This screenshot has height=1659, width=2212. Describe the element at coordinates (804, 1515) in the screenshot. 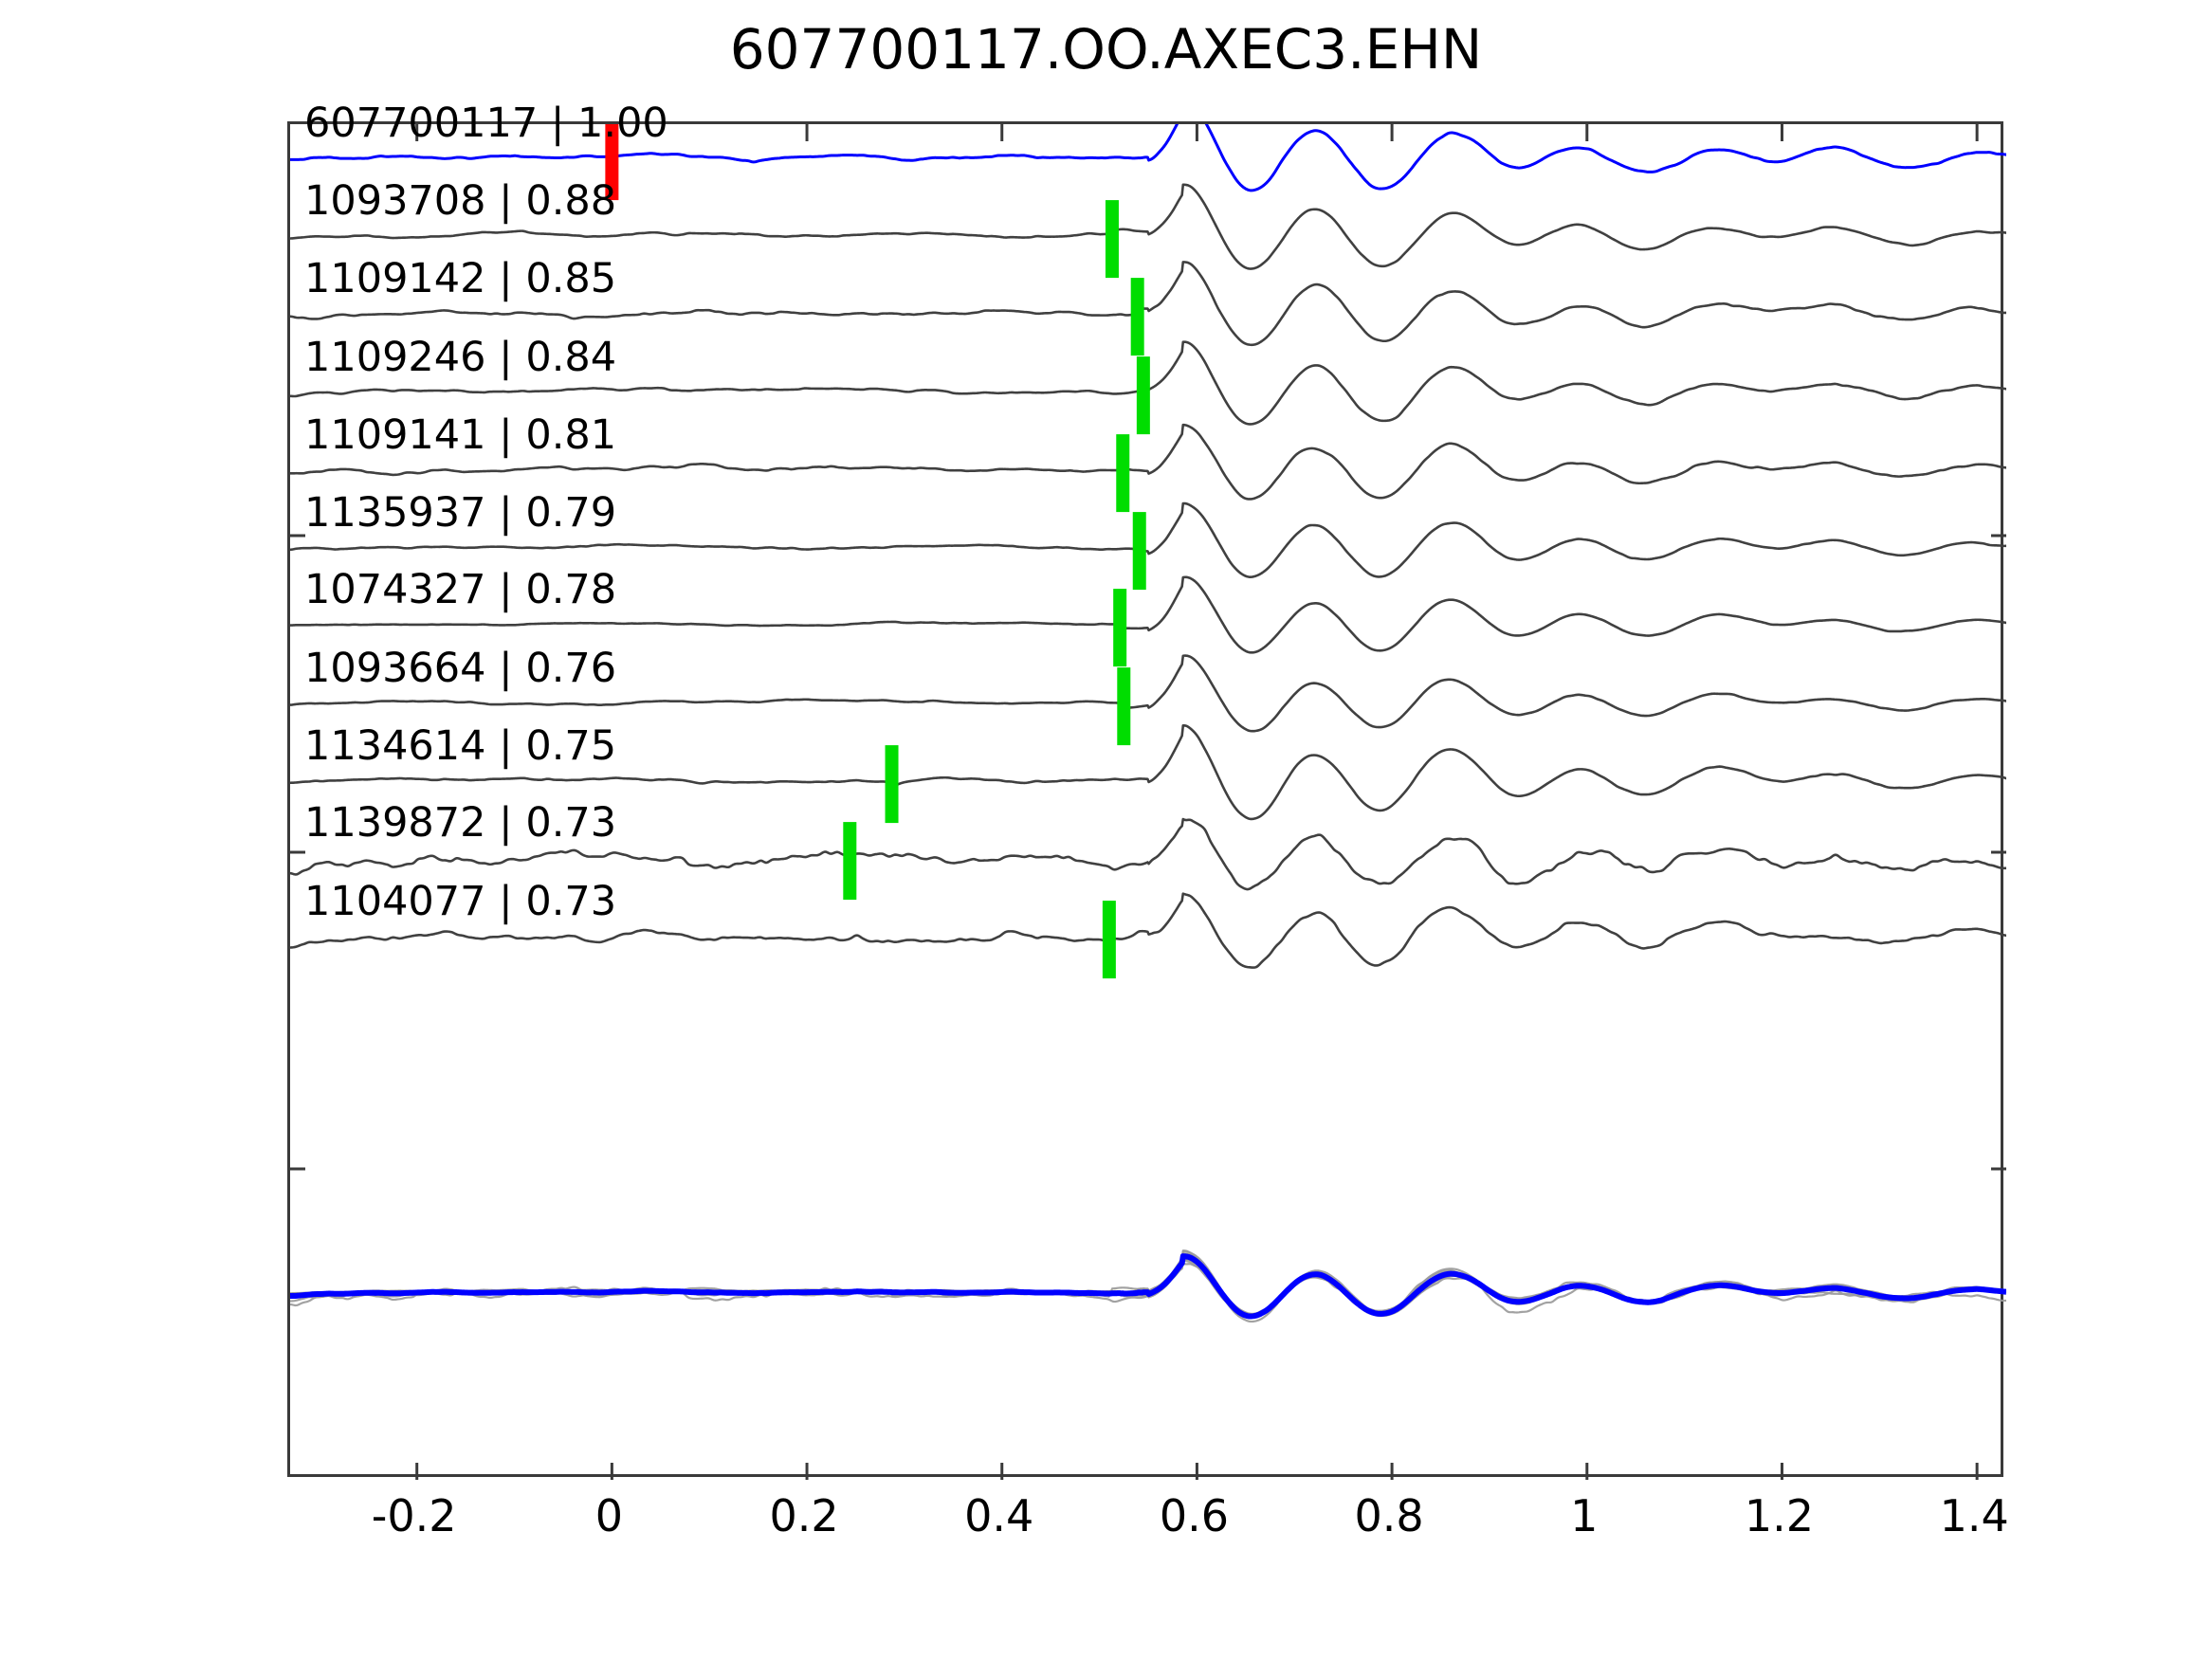

I see `x-tick-label-2: 0.2` at that location.